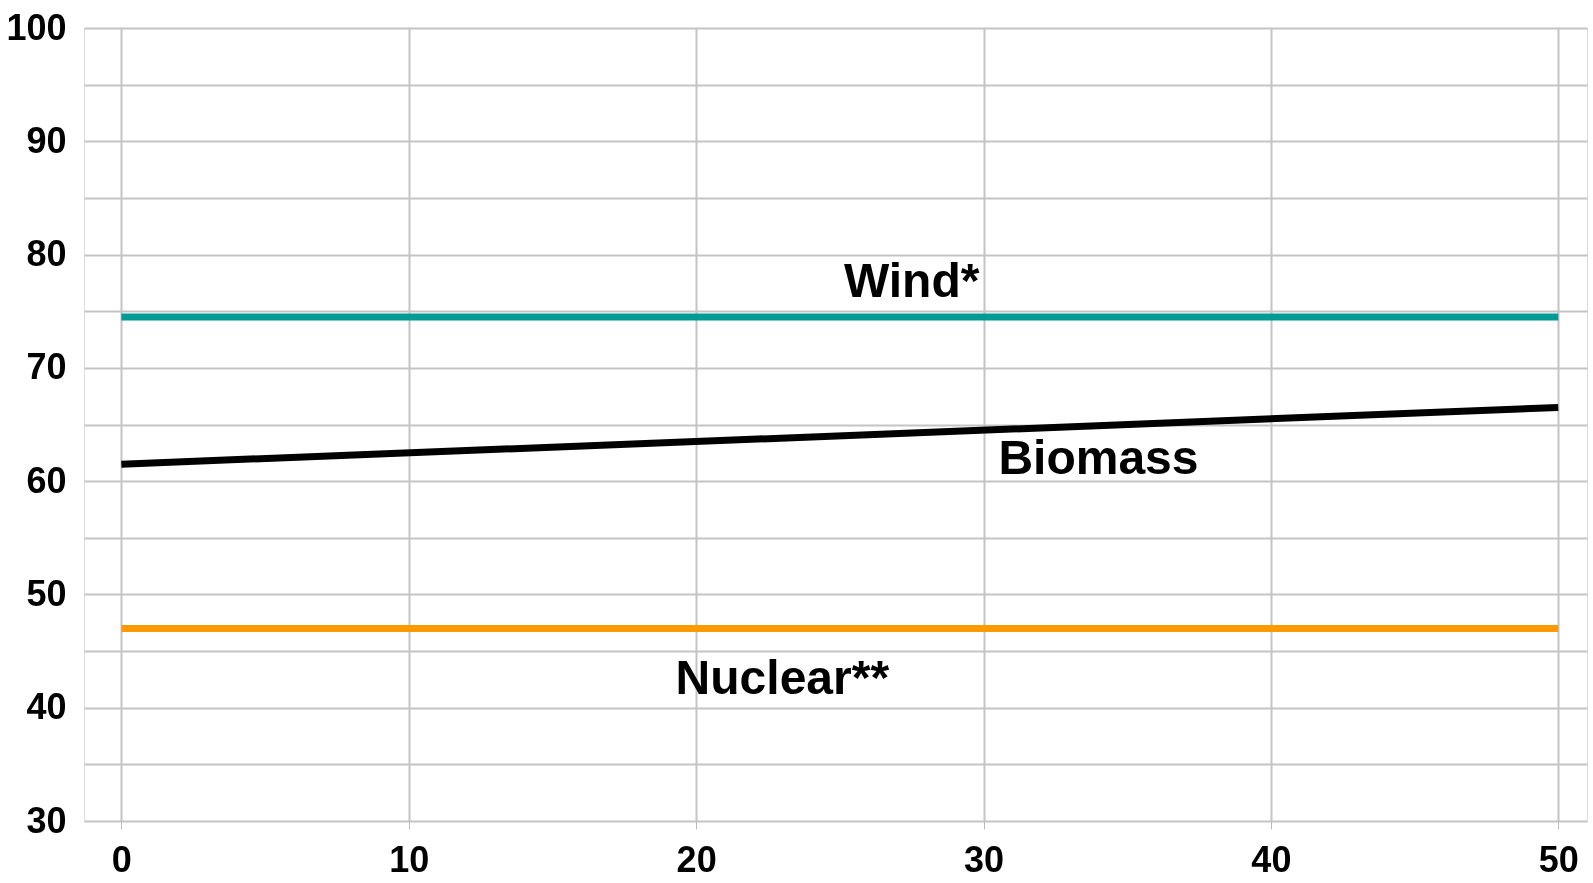 The width and height of the screenshot is (1593, 883). I want to click on y-tick-label: 70, so click(46, 367).